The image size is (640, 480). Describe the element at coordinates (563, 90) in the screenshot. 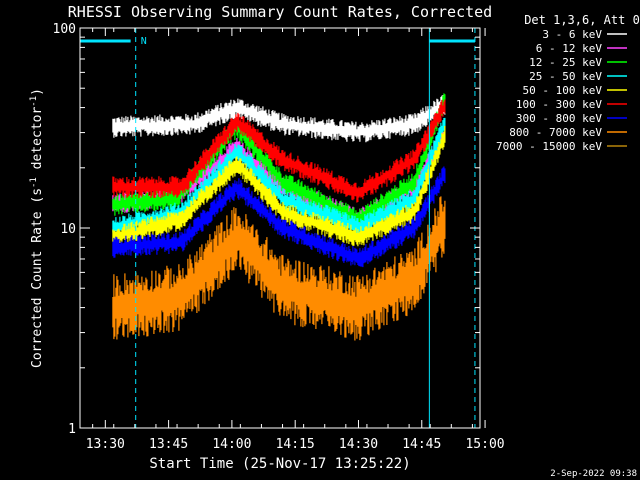

I see `legend-label-4: 50 - 100 keV` at that location.